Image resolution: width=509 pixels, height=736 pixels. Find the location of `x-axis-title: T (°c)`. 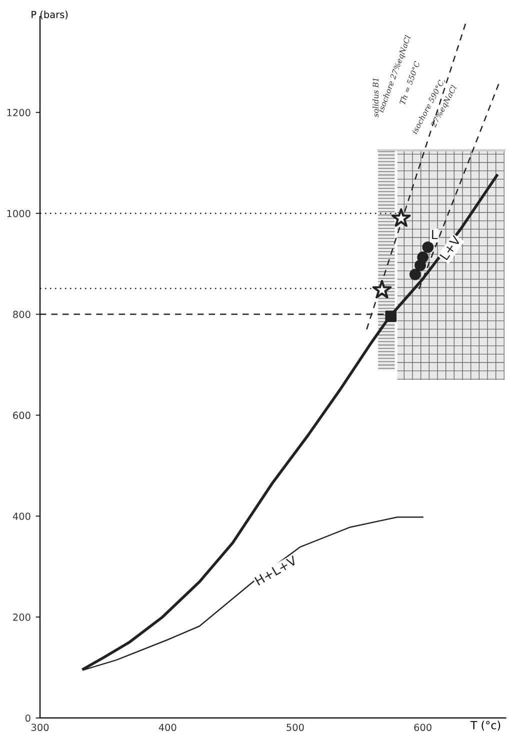

x-axis-title: T (°c) is located at coordinates (485, 725).